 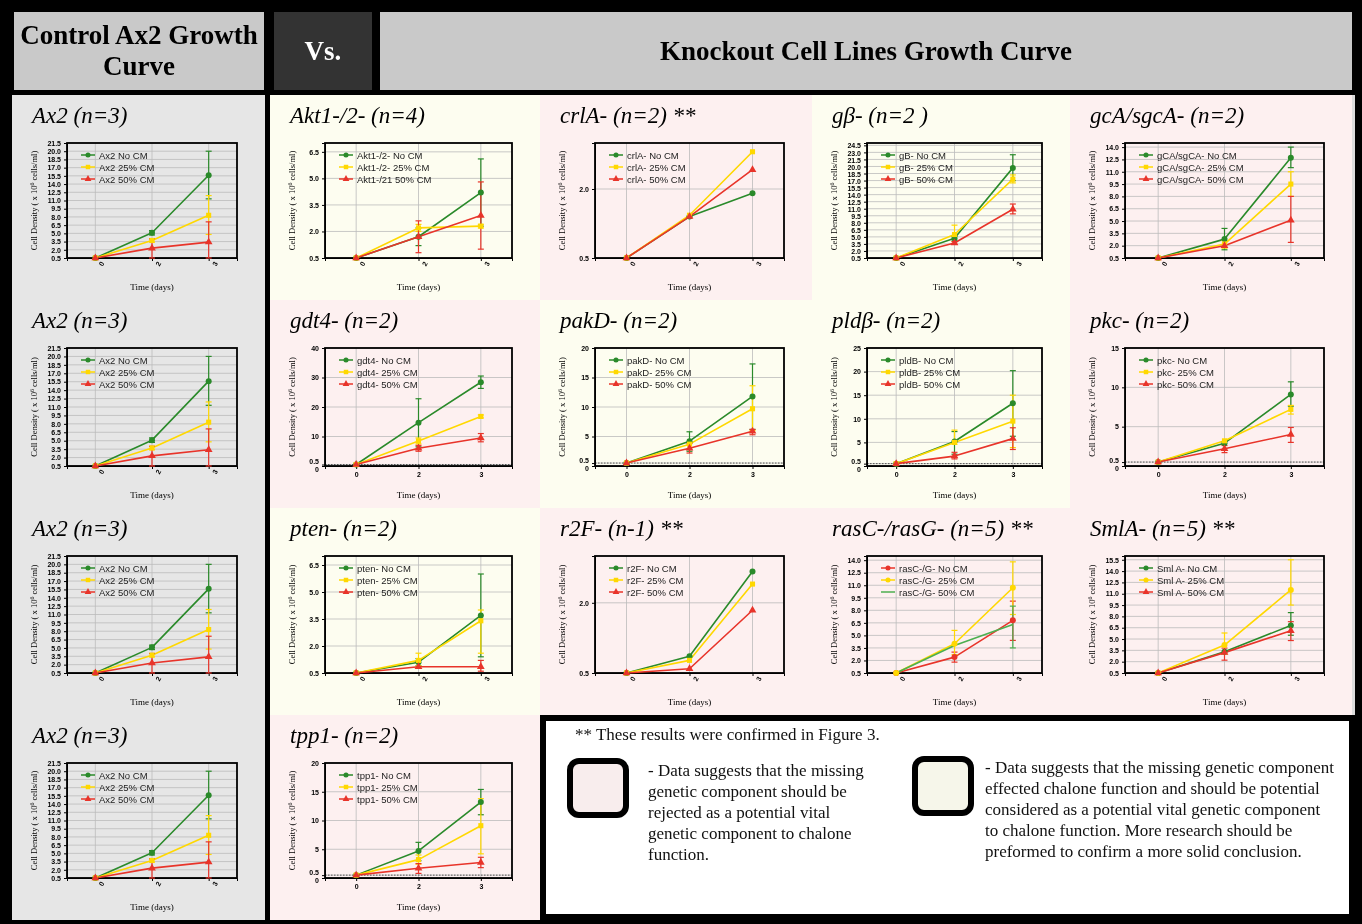 What do you see at coordinates (933, 528) in the screenshot?
I see `chart-title: rasC-/rasG- (n=5) **` at bounding box center [933, 528].